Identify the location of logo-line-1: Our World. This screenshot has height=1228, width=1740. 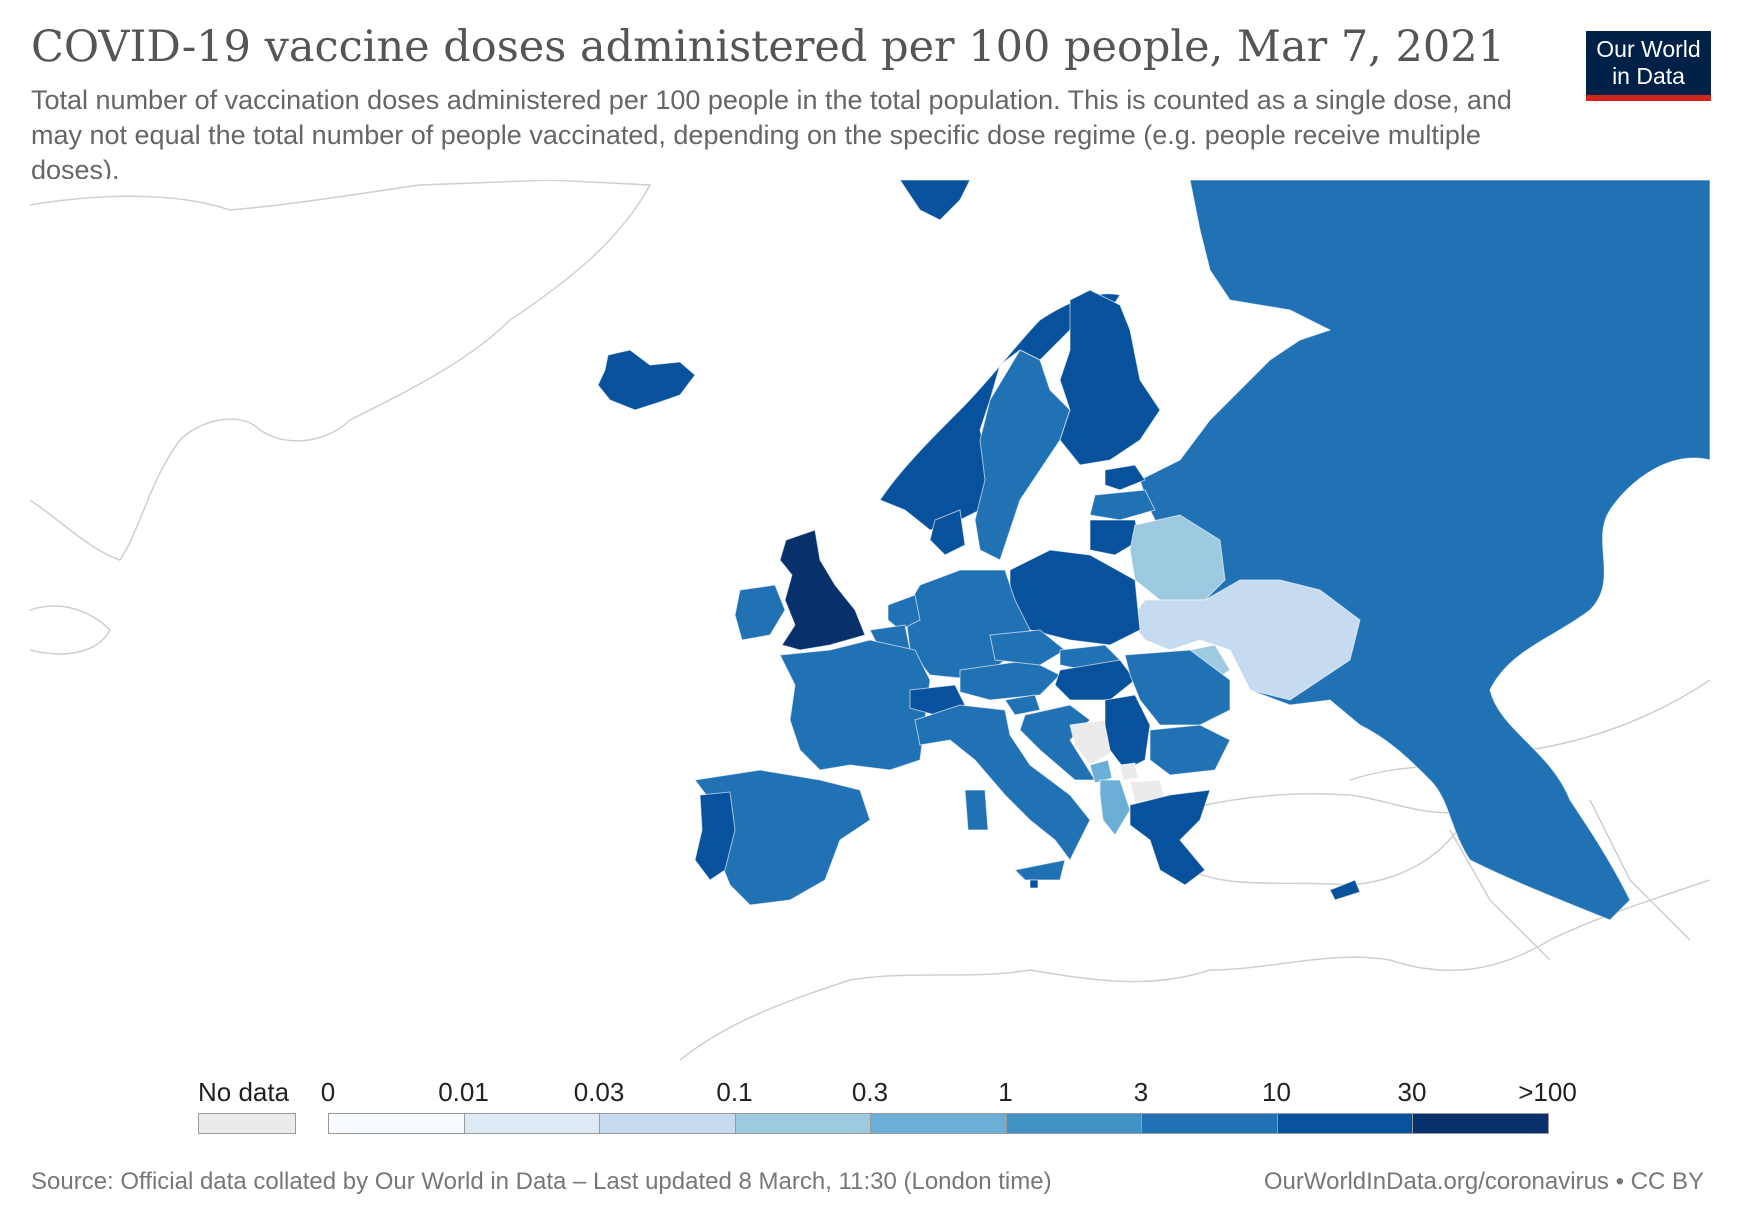
(1648, 49).